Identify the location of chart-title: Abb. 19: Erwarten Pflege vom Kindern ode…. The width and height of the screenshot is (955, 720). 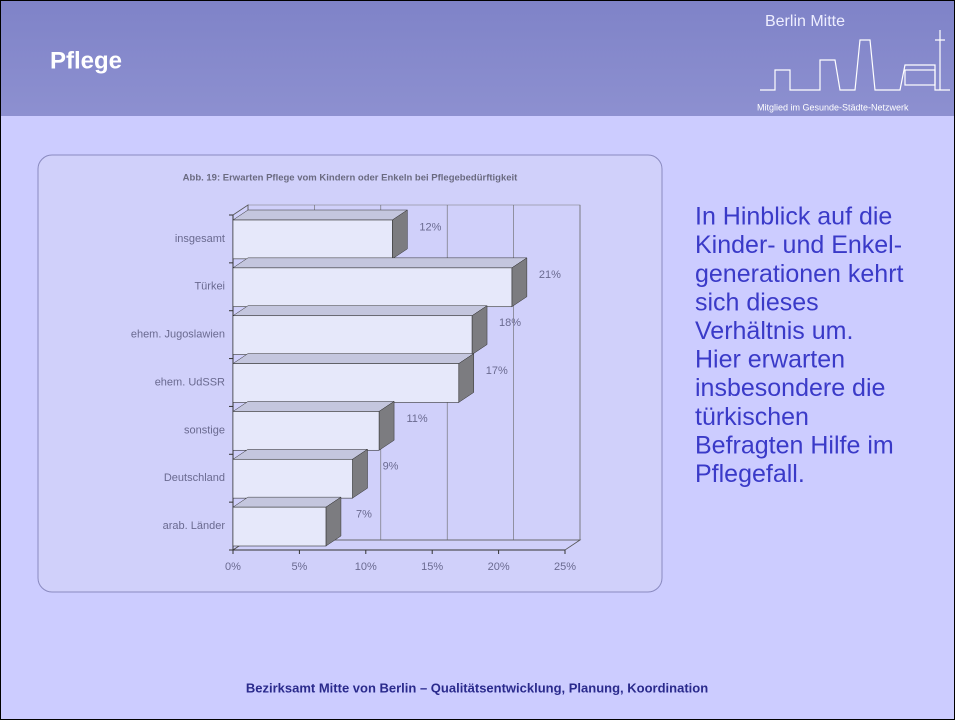
(351, 178).